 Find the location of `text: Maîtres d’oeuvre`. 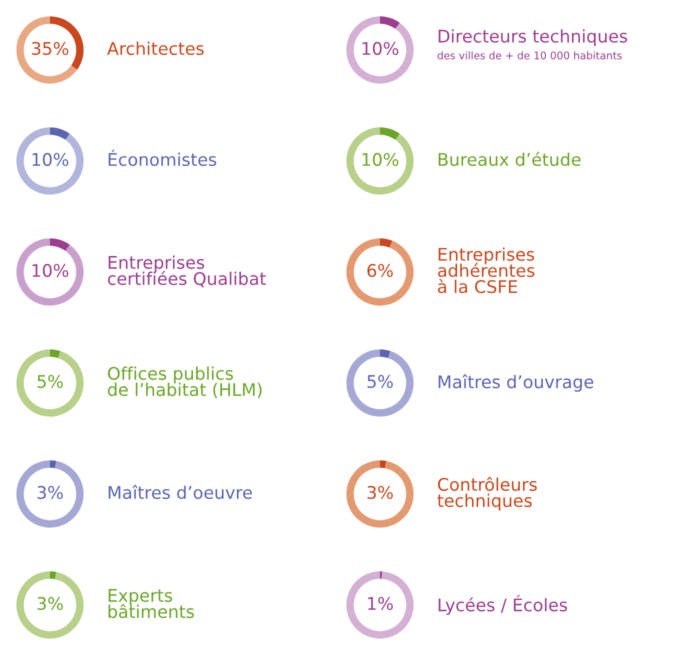

text: Maîtres d’oeuvre is located at coordinates (180, 492).